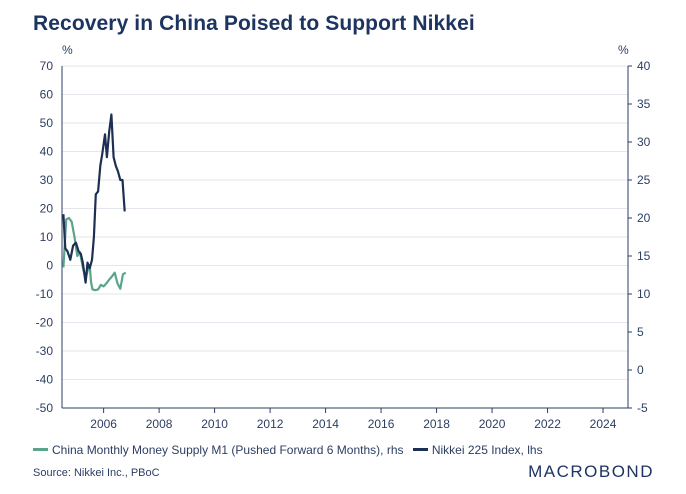  What do you see at coordinates (47, 209) in the screenshot?
I see `left-tick-label: 20` at bounding box center [47, 209].